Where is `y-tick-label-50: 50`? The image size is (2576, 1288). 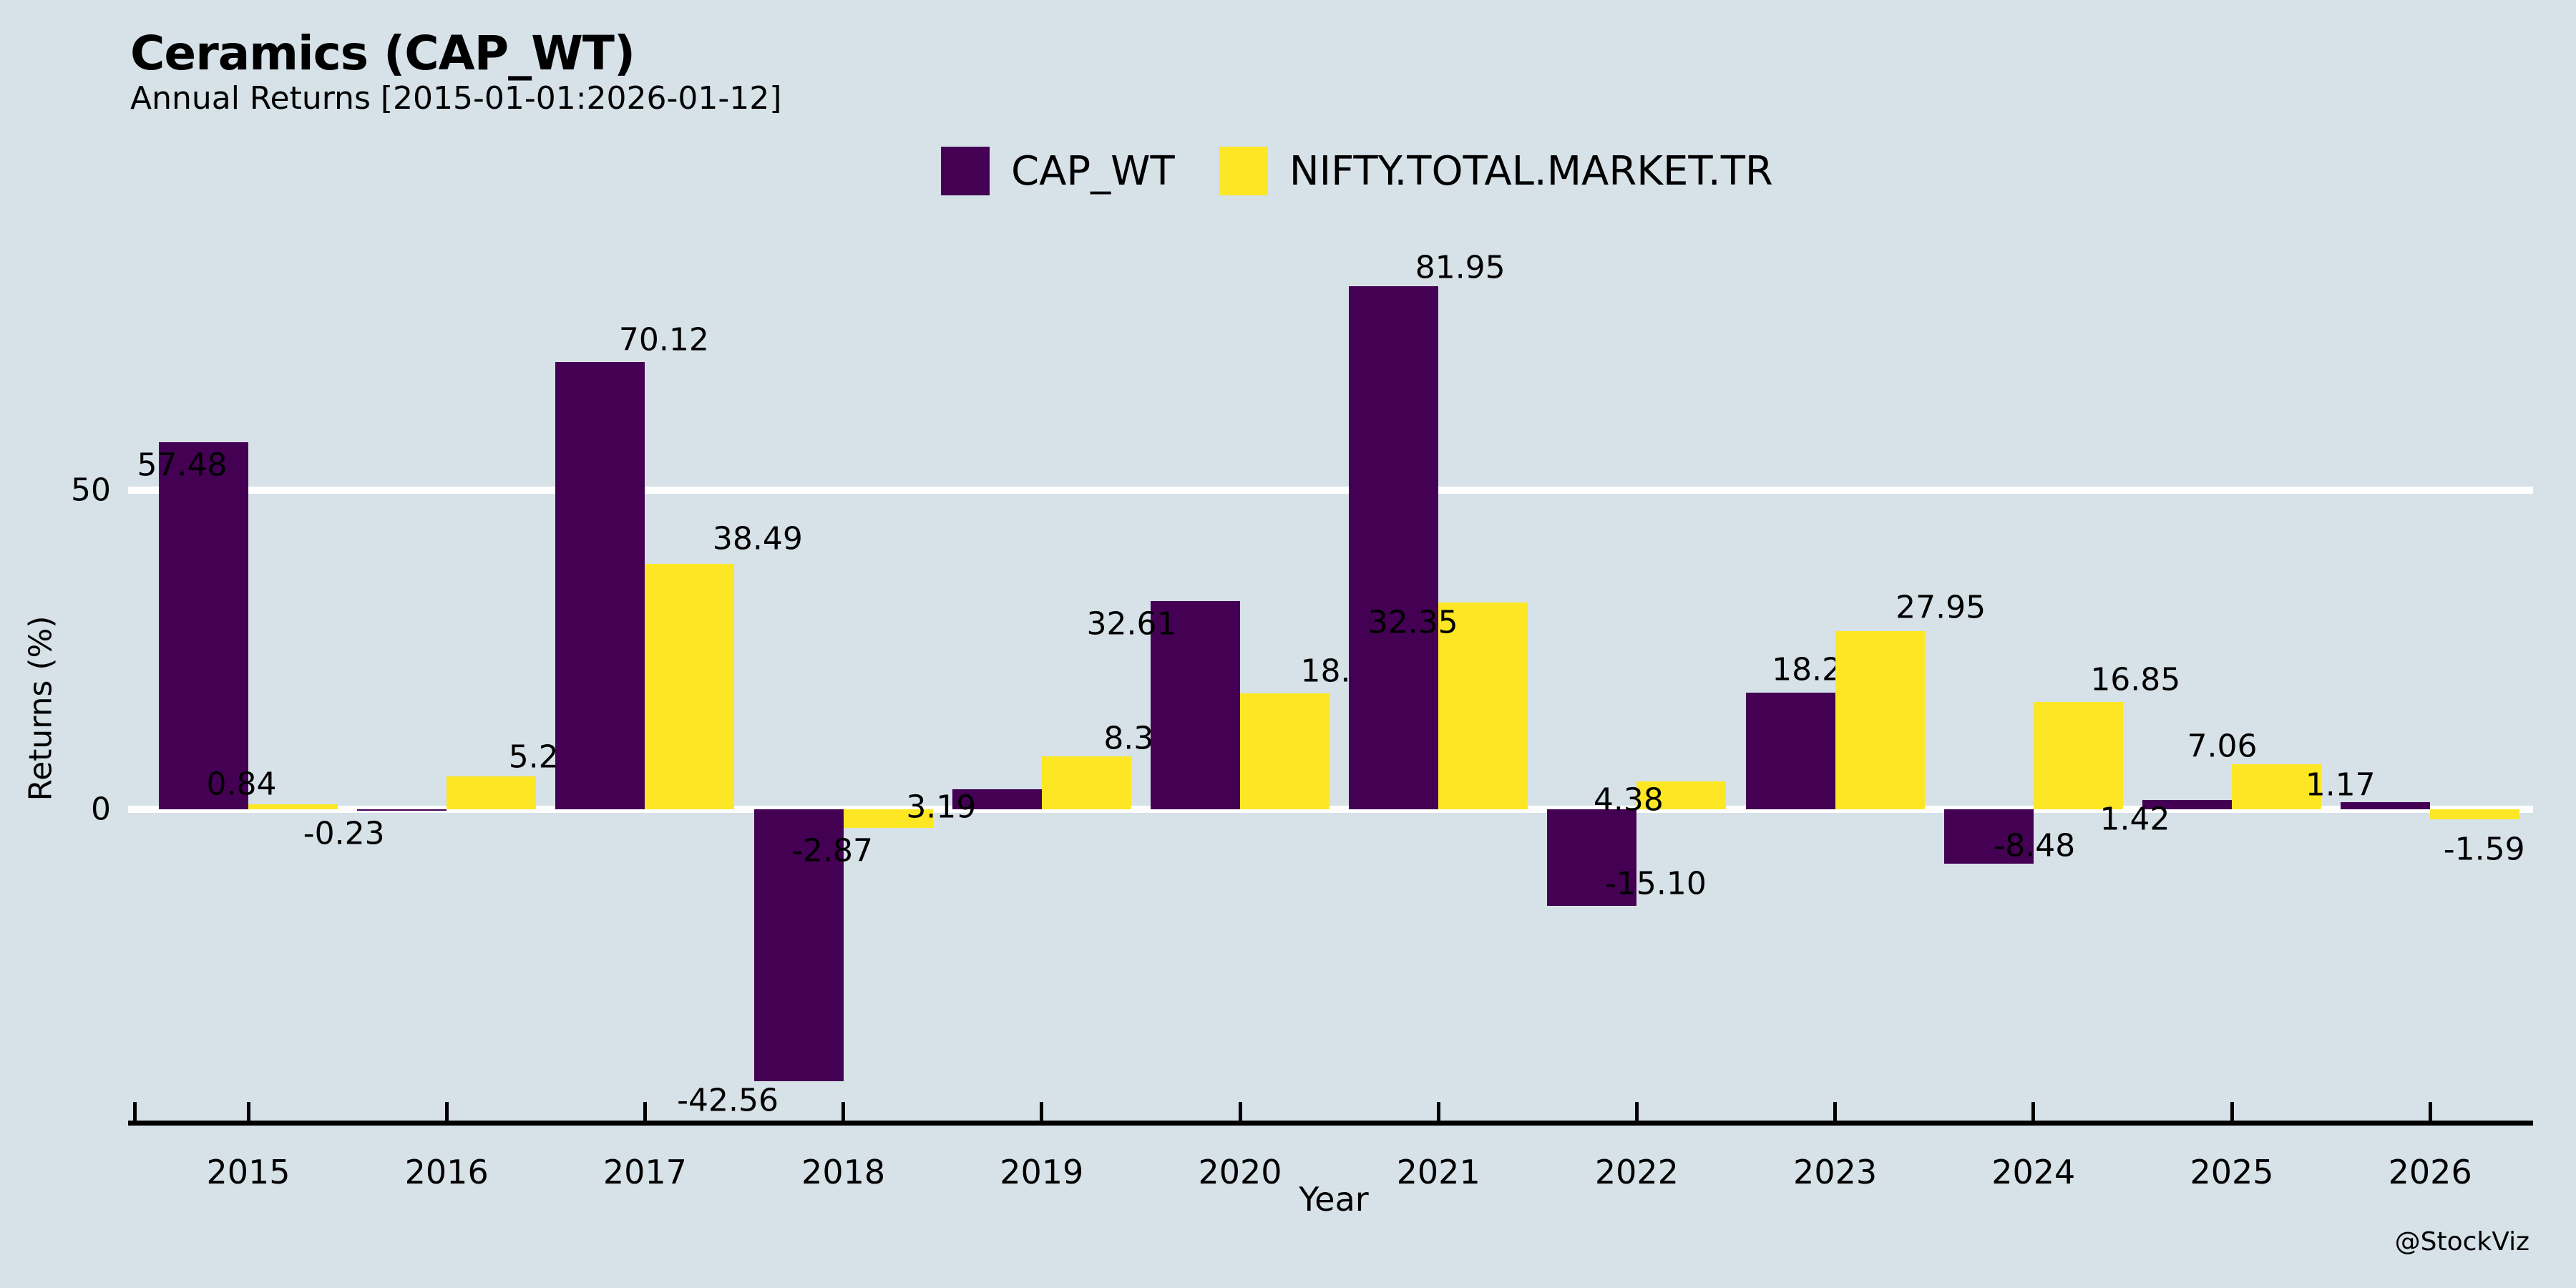 y-tick-label-50: 50 is located at coordinates (91, 490).